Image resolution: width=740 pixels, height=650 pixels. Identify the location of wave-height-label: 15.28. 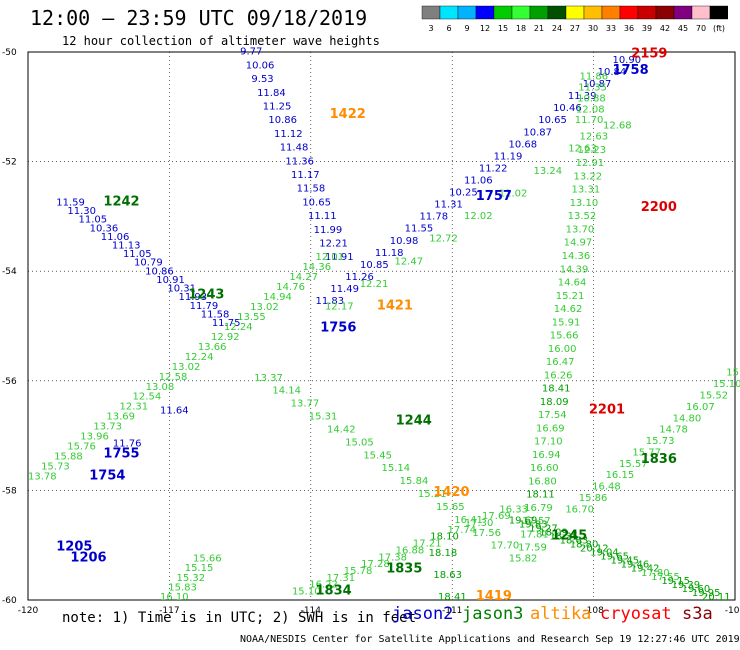
(733, 373).